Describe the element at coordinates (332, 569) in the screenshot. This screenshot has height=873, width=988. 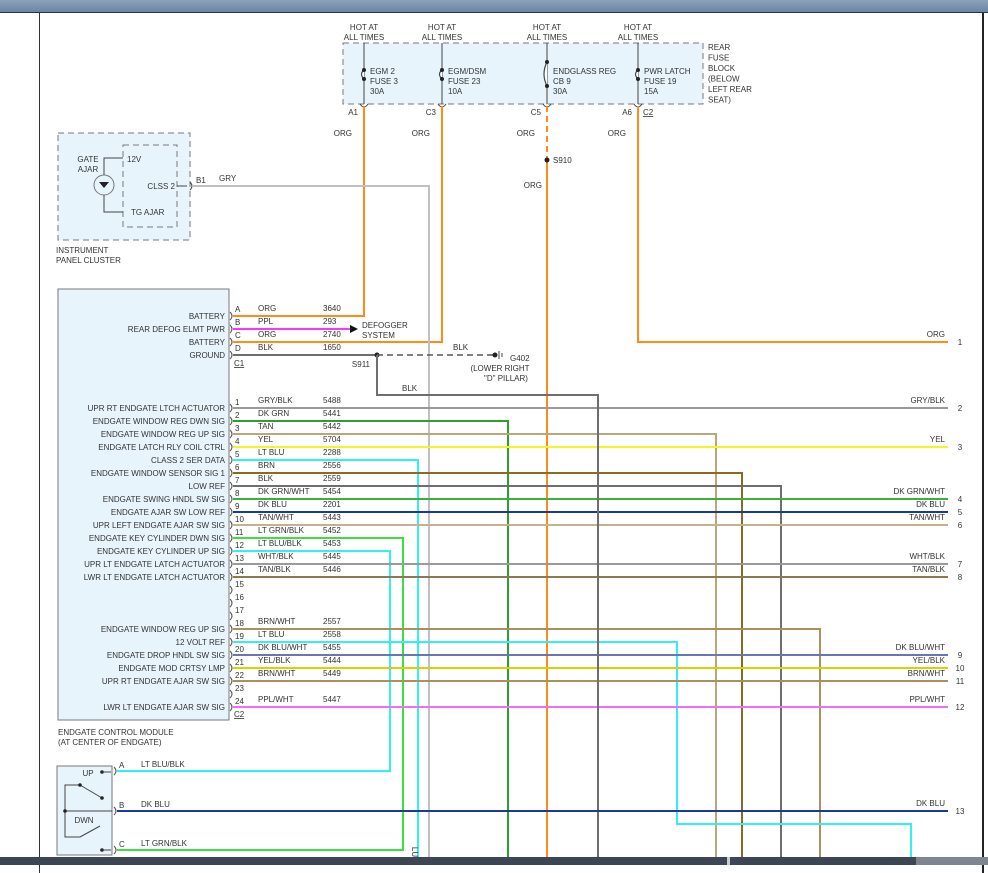
I see `circuit-number-label: 5446` at that location.